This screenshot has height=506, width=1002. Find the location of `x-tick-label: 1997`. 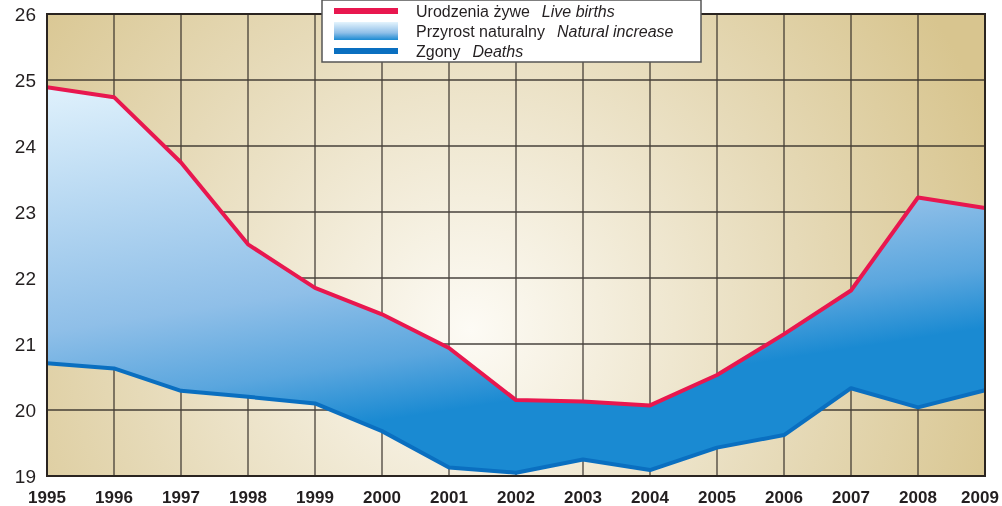

x-tick-label: 1997 is located at coordinates (181, 496).